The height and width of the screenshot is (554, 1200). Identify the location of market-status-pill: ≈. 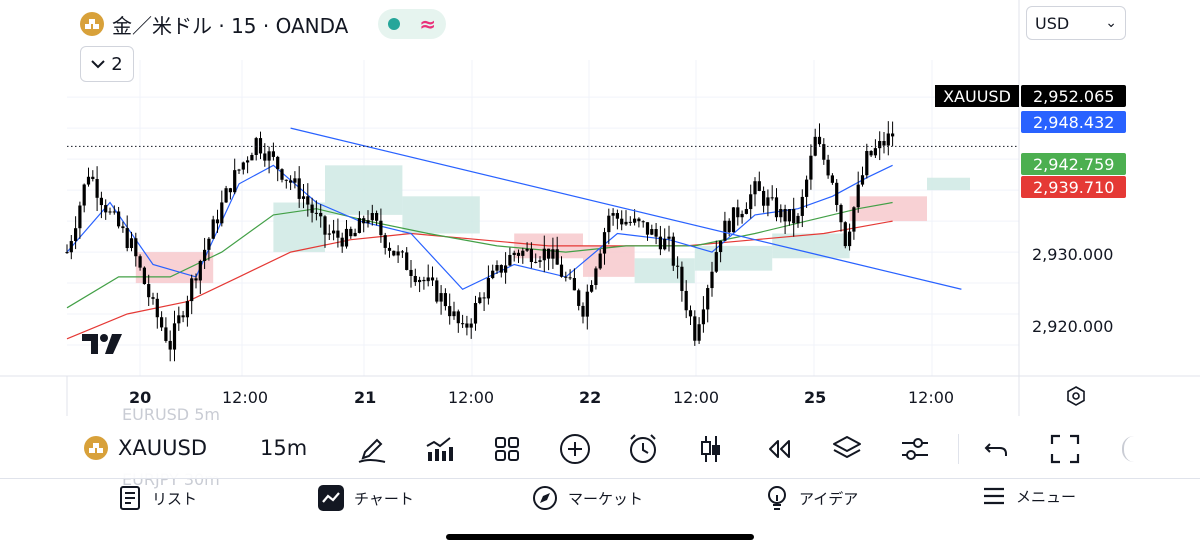
(412, 24).